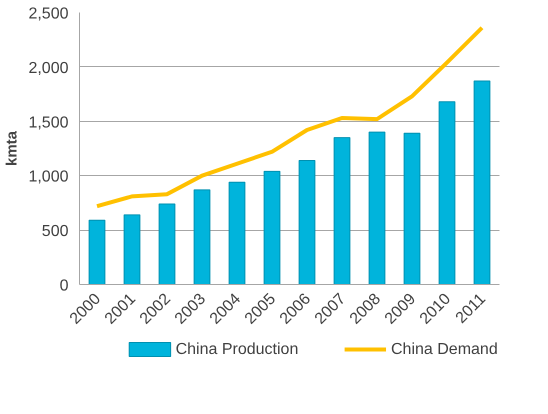 This screenshot has width=548, height=414. What do you see at coordinates (11, 148) in the screenshot?
I see `y-axis-title: kmta` at bounding box center [11, 148].